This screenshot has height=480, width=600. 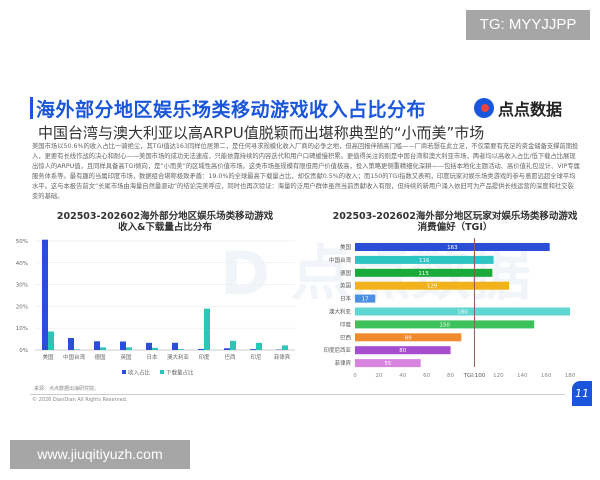 I want to click on x-tick-label: 0, so click(x=355, y=376).